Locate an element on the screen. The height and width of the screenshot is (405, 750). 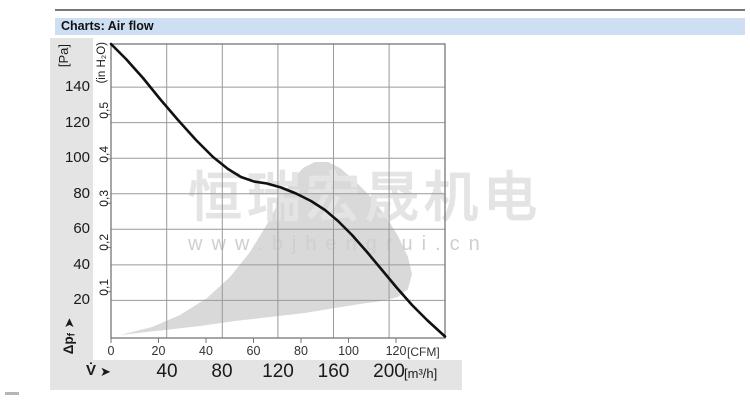
pressure-axis-arrow-icon: ➤ is located at coordinates (69, 323).